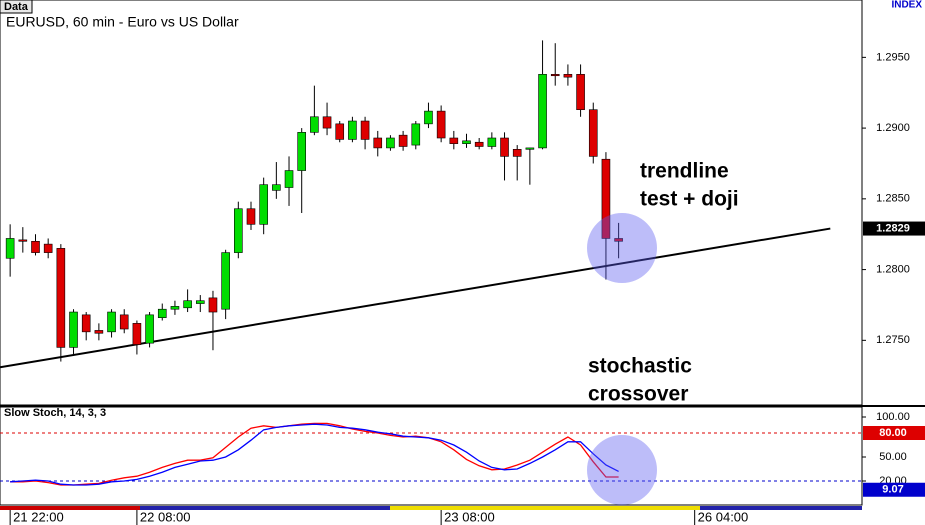 Image resolution: width=925 pixels, height=525 pixels. Describe the element at coordinates (723, 516) in the screenshot. I see `x-tick-label: 26 04:00` at that location.